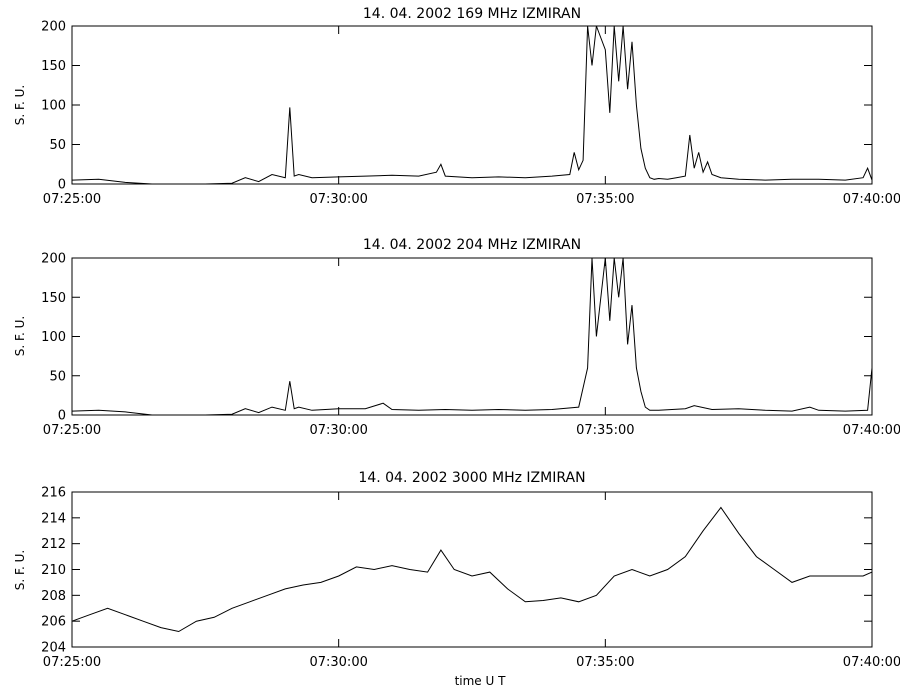 This screenshot has width=900, height=700. Describe the element at coordinates (53, 596) in the screenshot. I see `y-tick-label: 208` at that location.